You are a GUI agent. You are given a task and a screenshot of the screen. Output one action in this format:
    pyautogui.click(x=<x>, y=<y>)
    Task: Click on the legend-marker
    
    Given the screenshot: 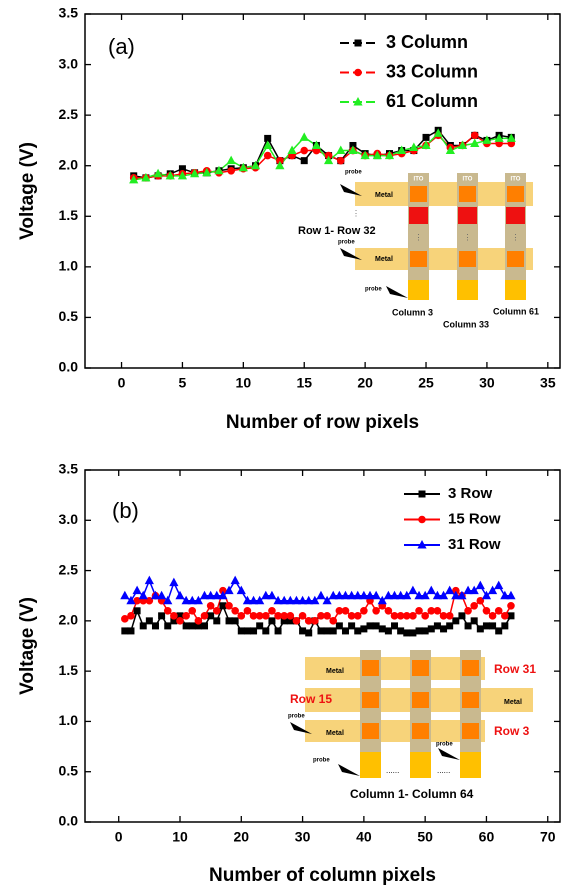 What is the action you would take?
    pyautogui.click(x=422, y=544)
    